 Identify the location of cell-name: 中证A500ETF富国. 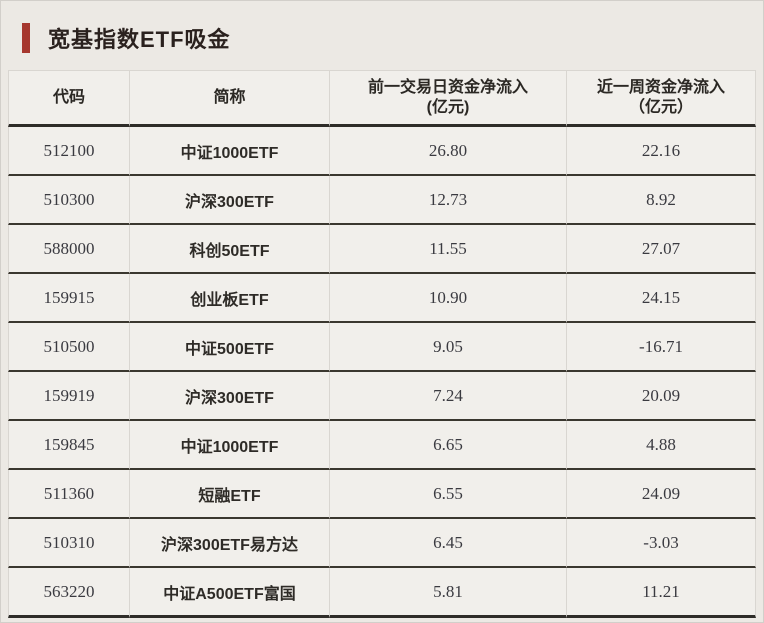
(230, 593).